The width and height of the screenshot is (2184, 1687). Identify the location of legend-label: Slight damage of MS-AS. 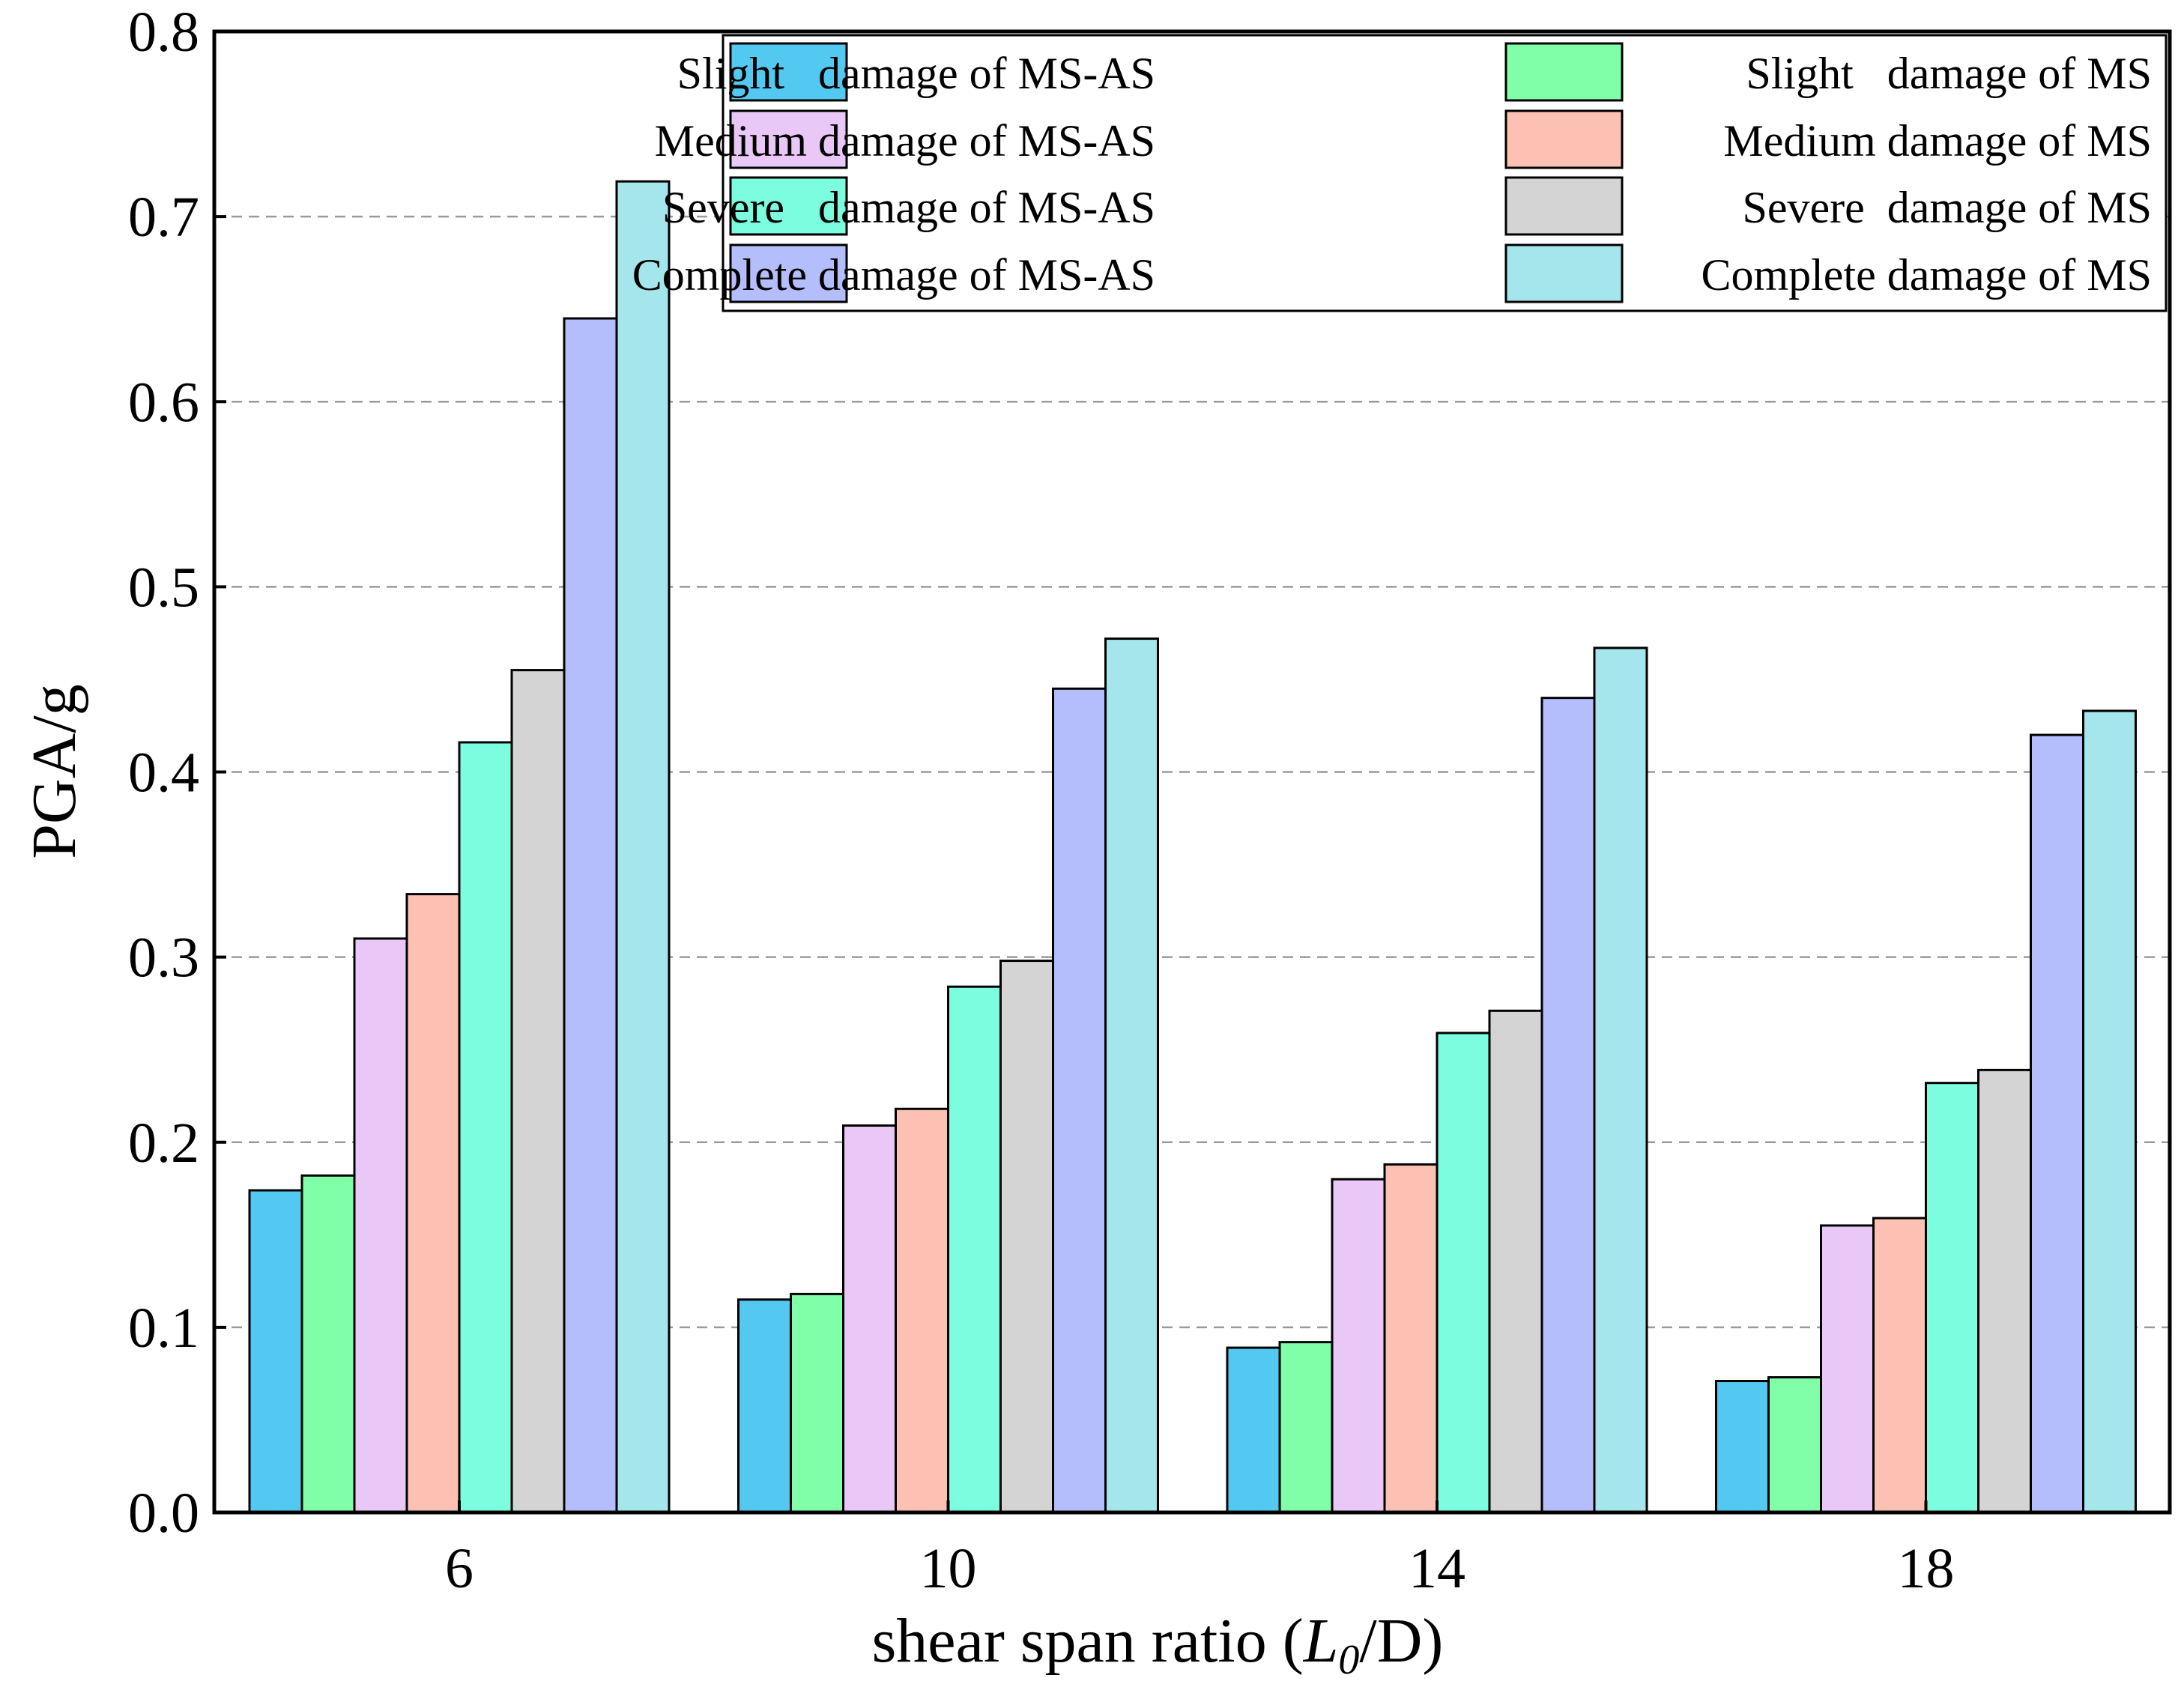
(916, 73).